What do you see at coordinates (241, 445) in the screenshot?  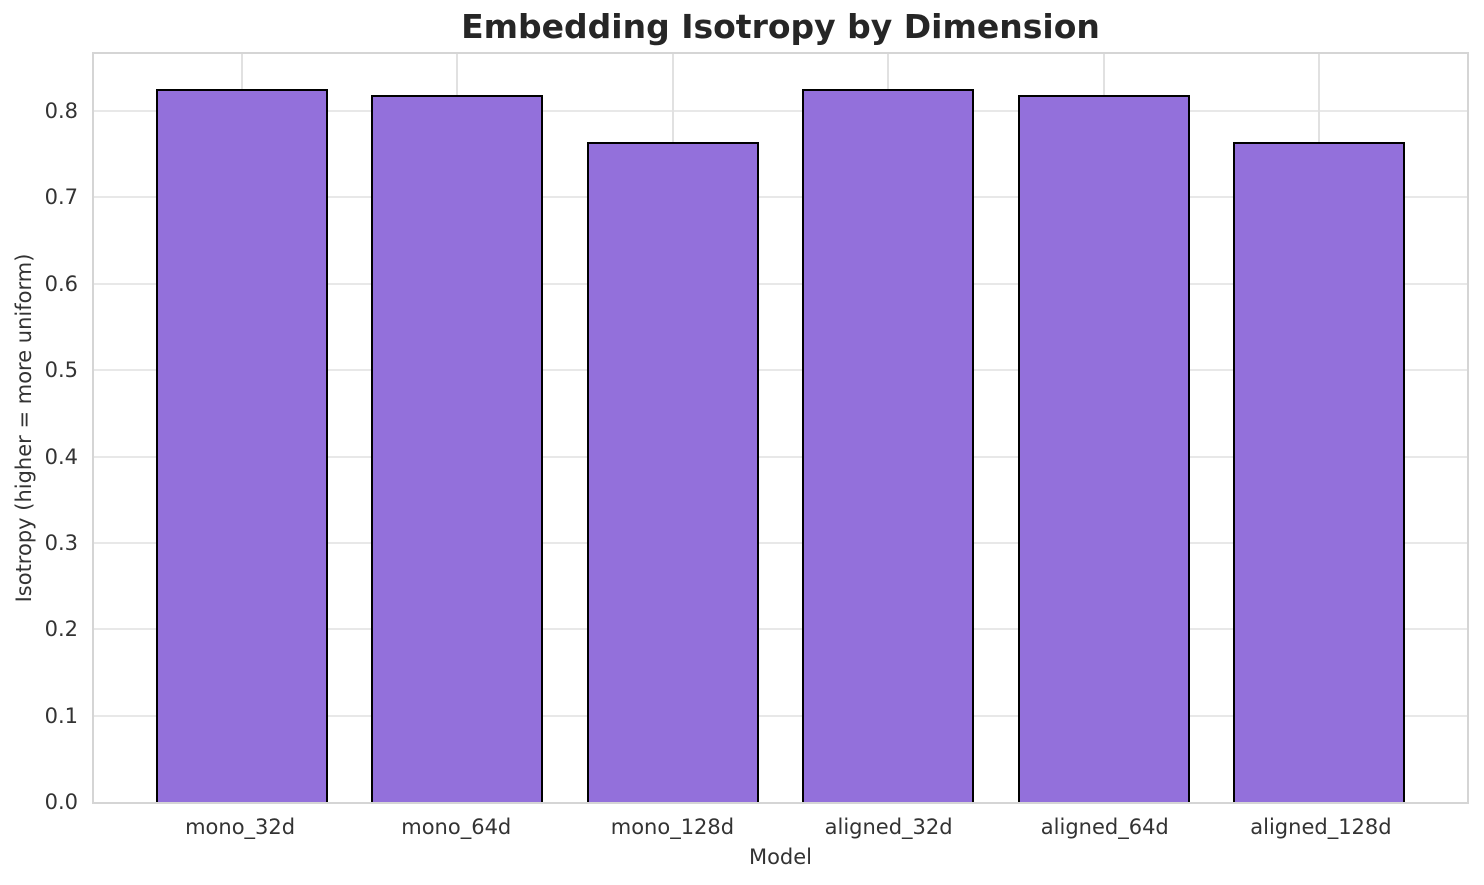 I see `bar-mono_32d` at bounding box center [241, 445].